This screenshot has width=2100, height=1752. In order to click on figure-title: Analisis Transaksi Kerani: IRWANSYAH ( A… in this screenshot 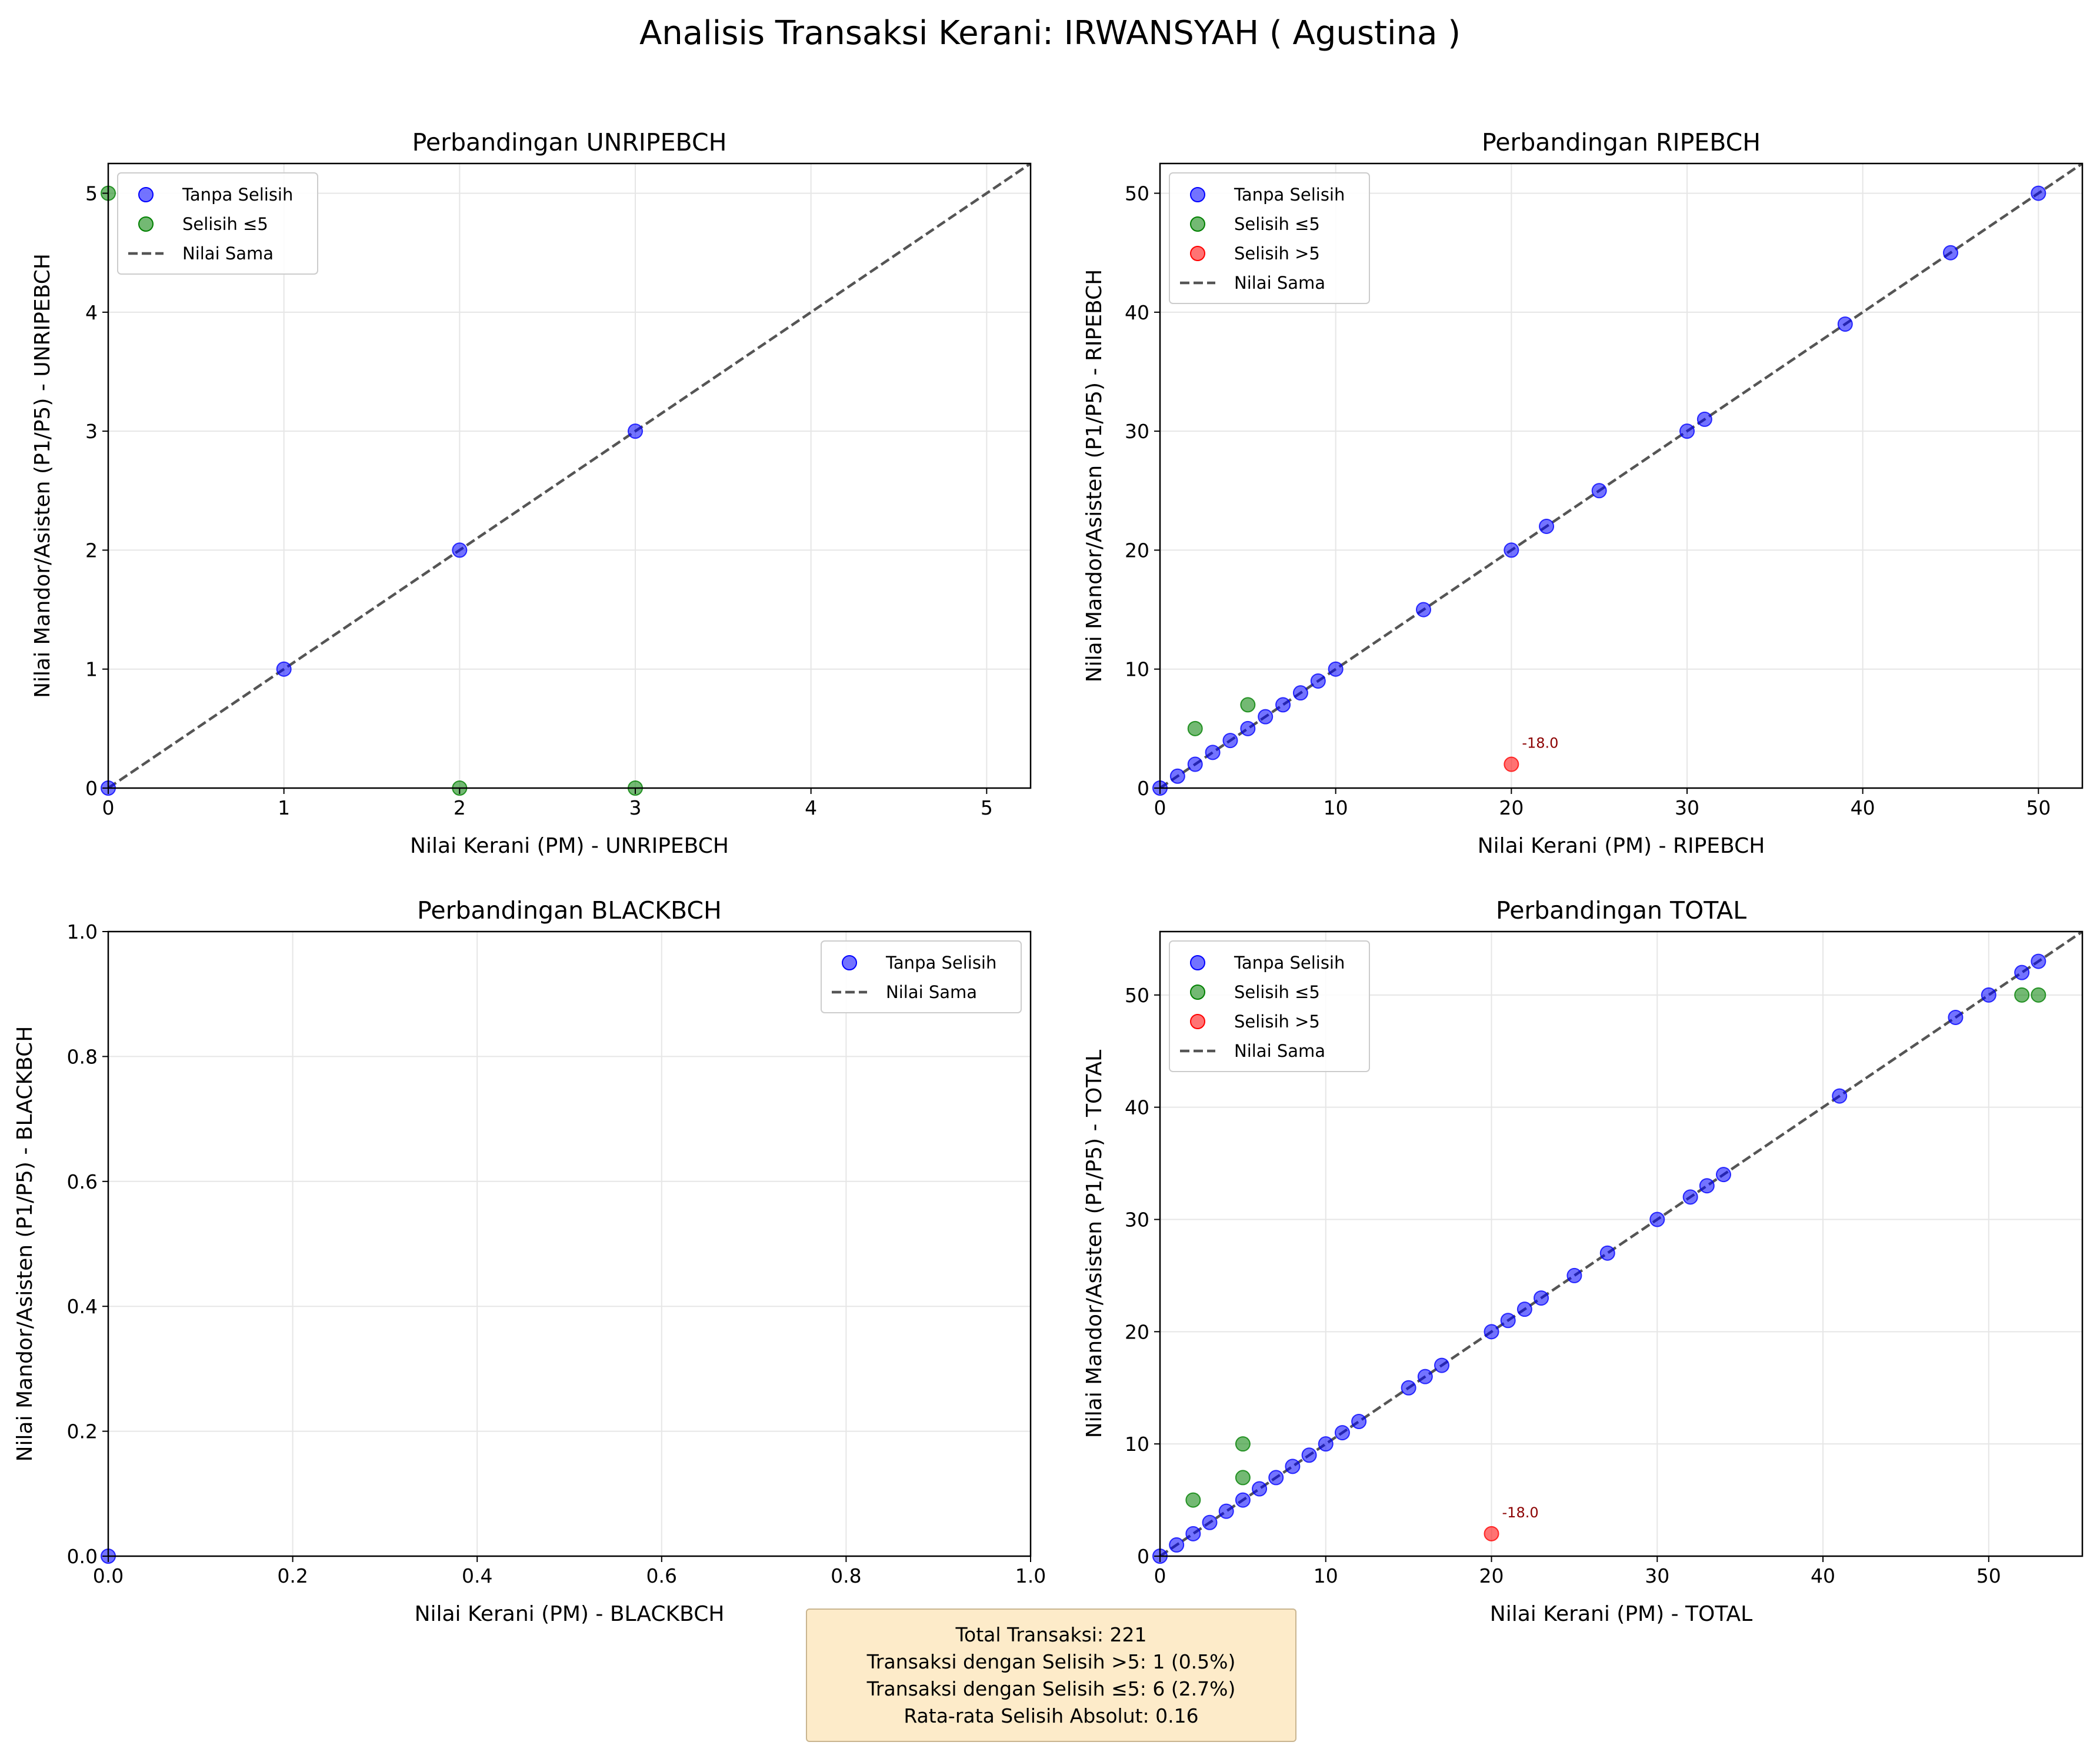, I will do `click(1050, 33)`.